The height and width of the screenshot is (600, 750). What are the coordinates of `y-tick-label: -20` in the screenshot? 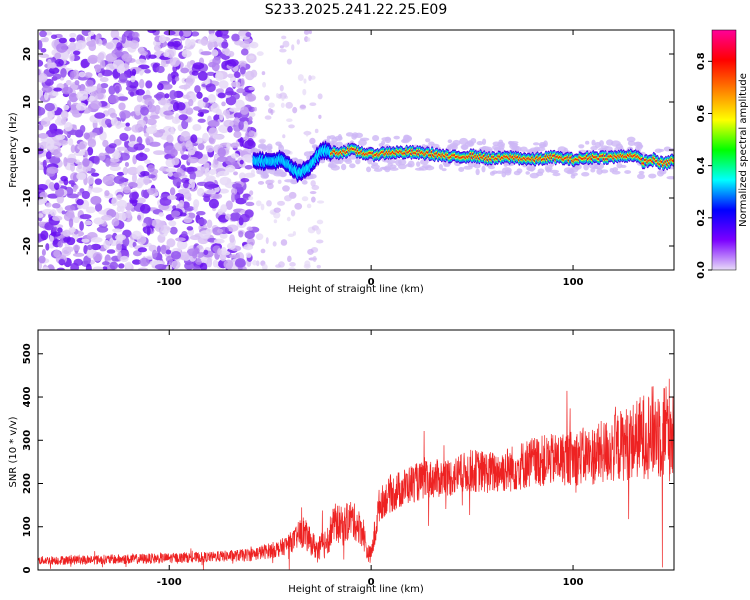 It's located at (27, 246).